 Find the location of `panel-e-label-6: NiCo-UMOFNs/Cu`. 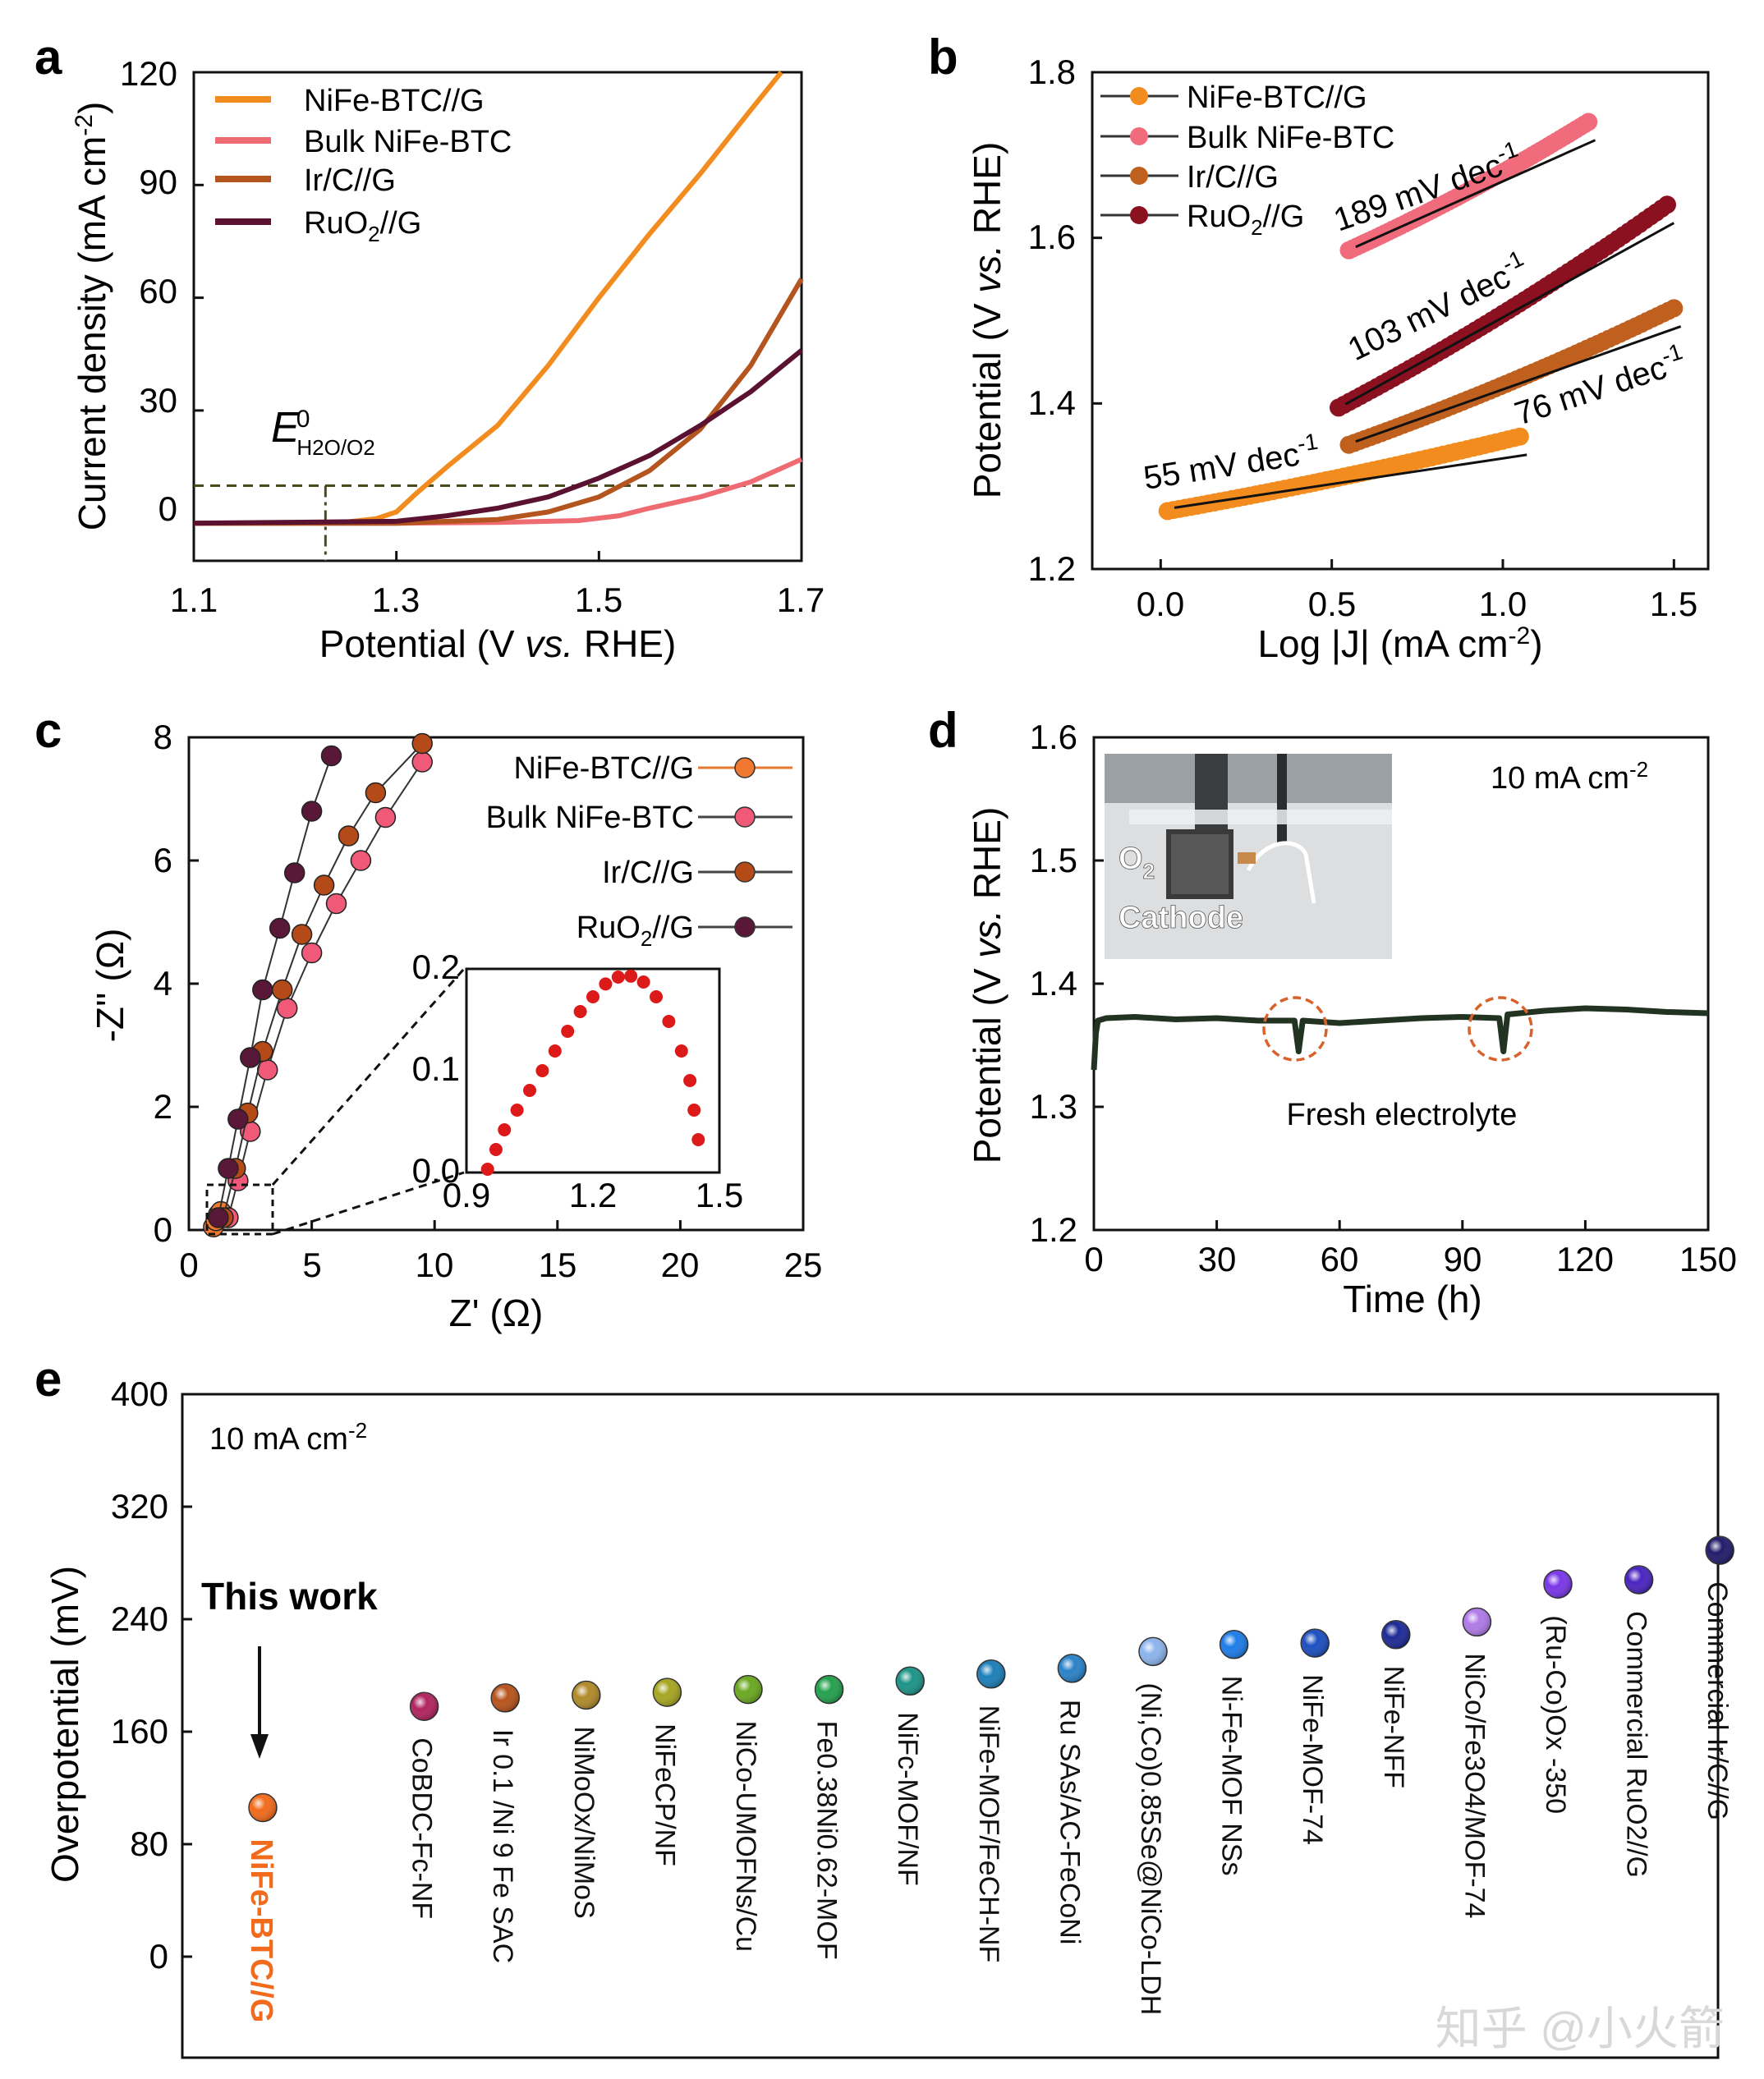

panel-e-label-6: NiCo-UMOFNs/Cu is located at coordinates (745, 1836).